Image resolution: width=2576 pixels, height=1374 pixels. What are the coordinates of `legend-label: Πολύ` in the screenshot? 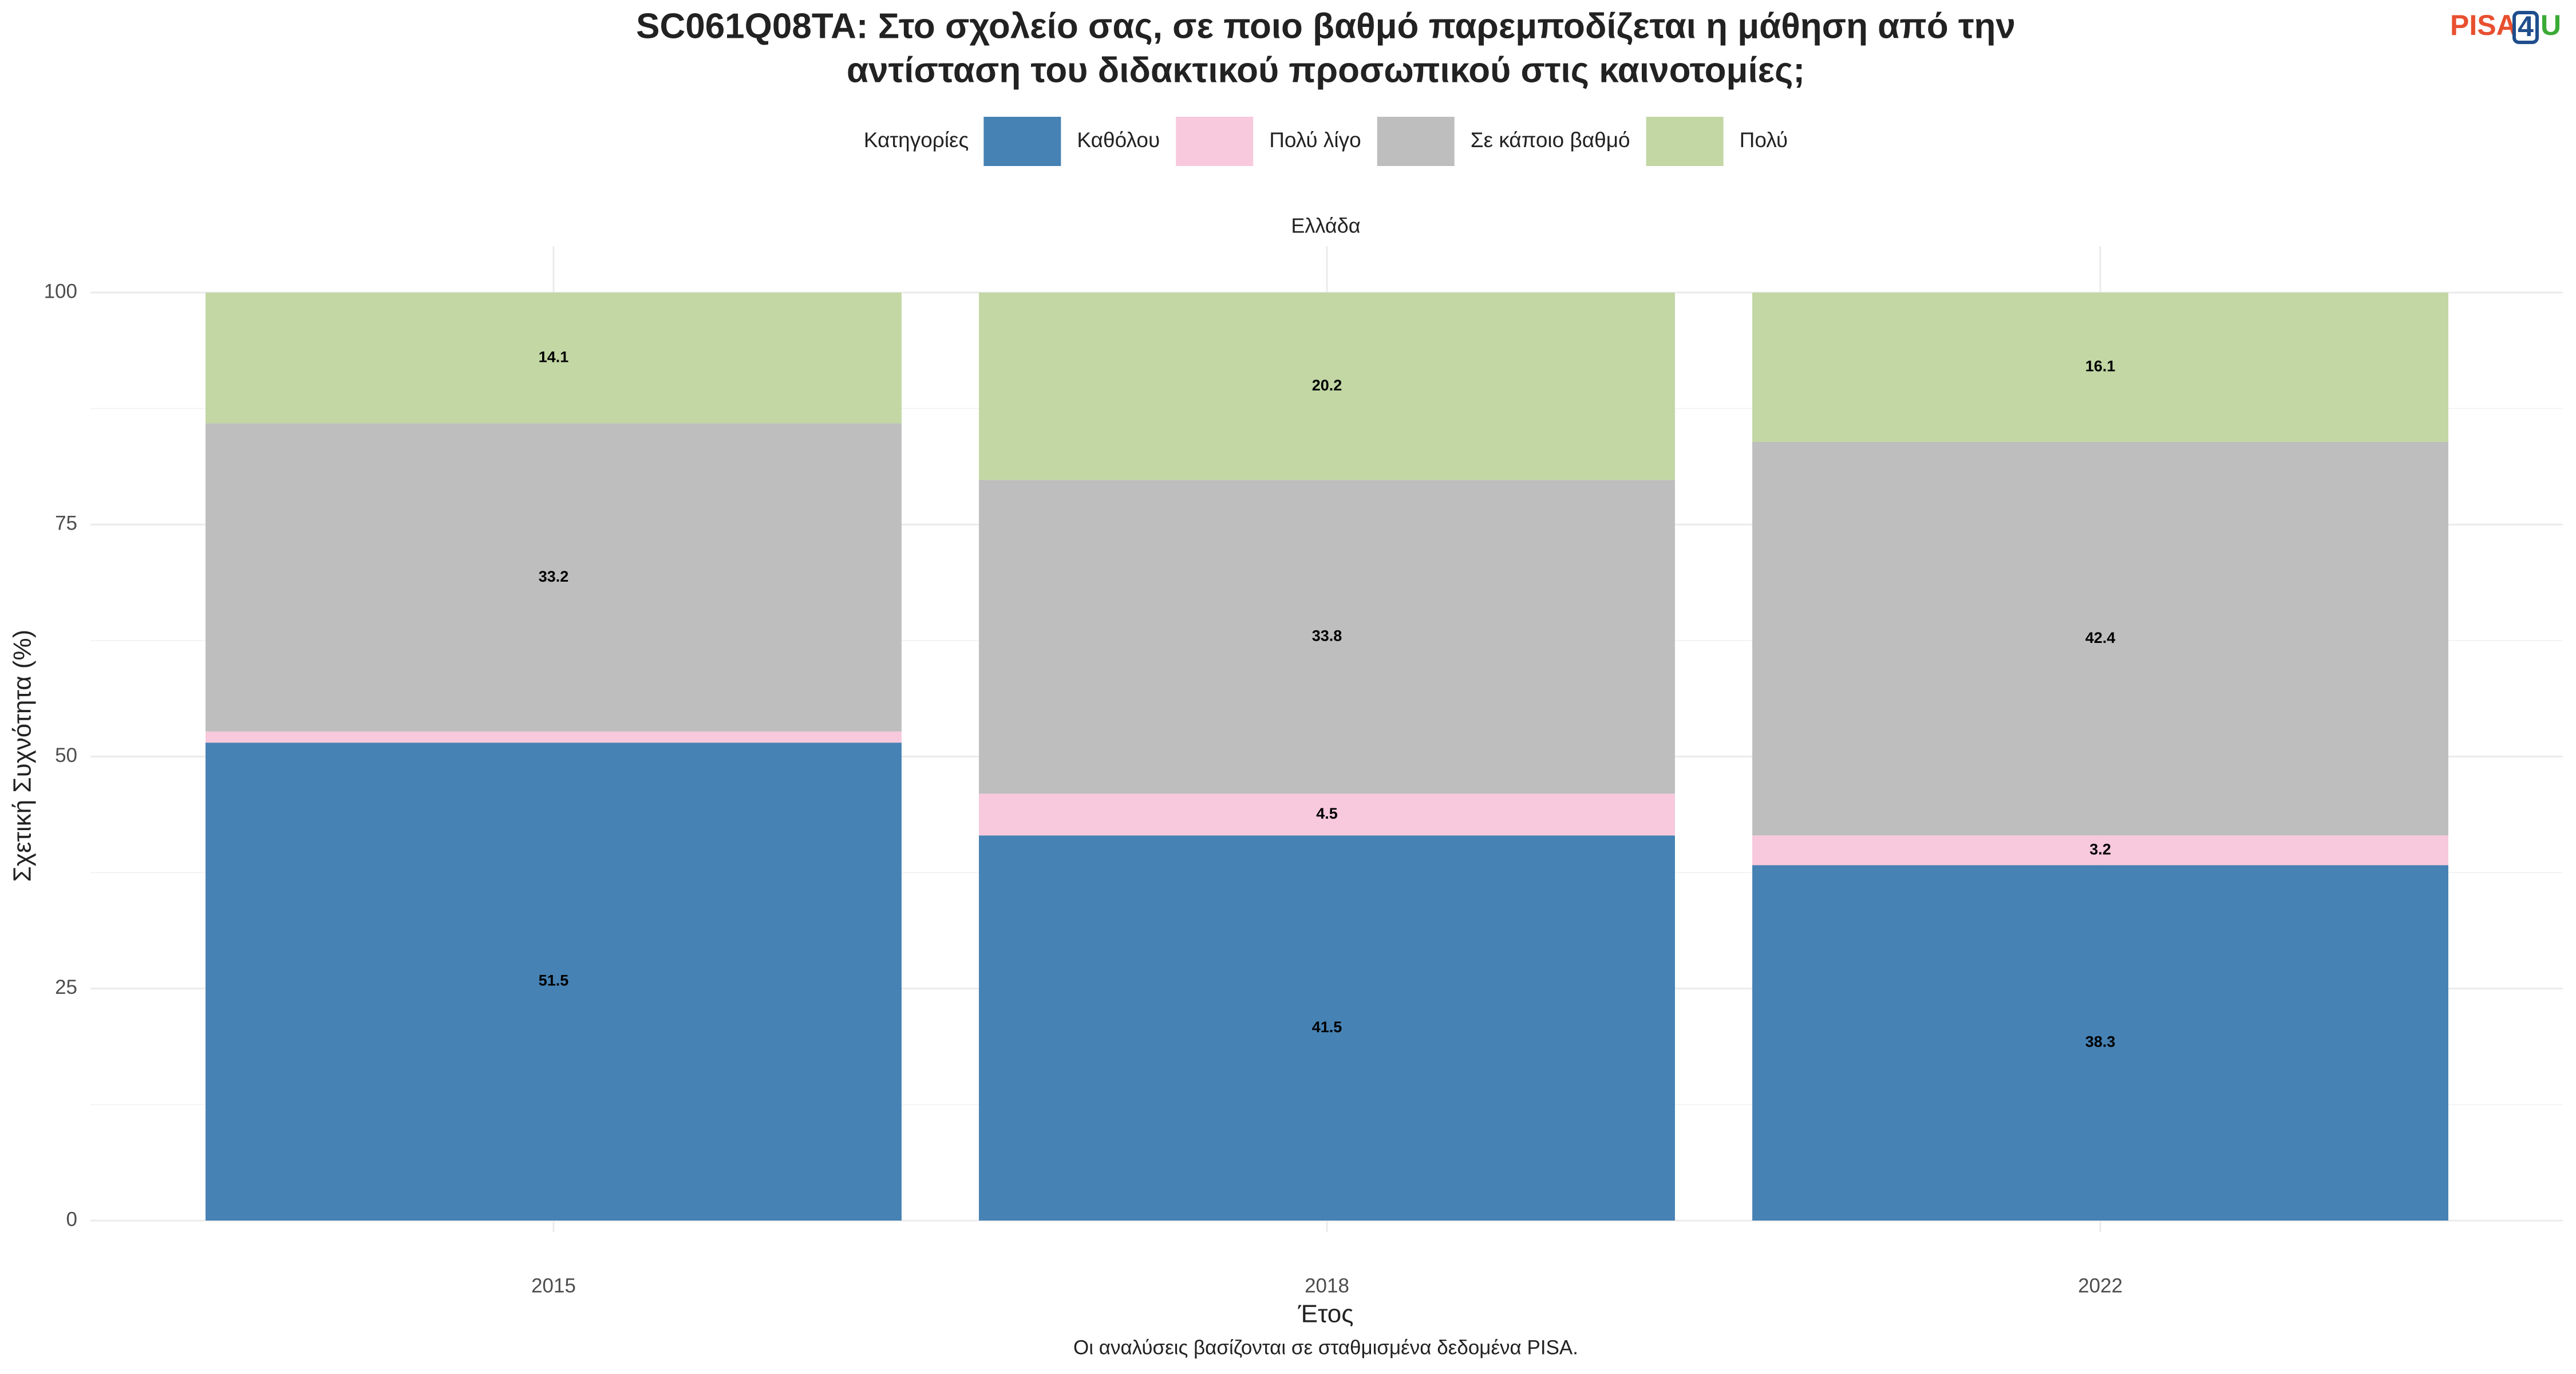 It's located at (1764, 140).